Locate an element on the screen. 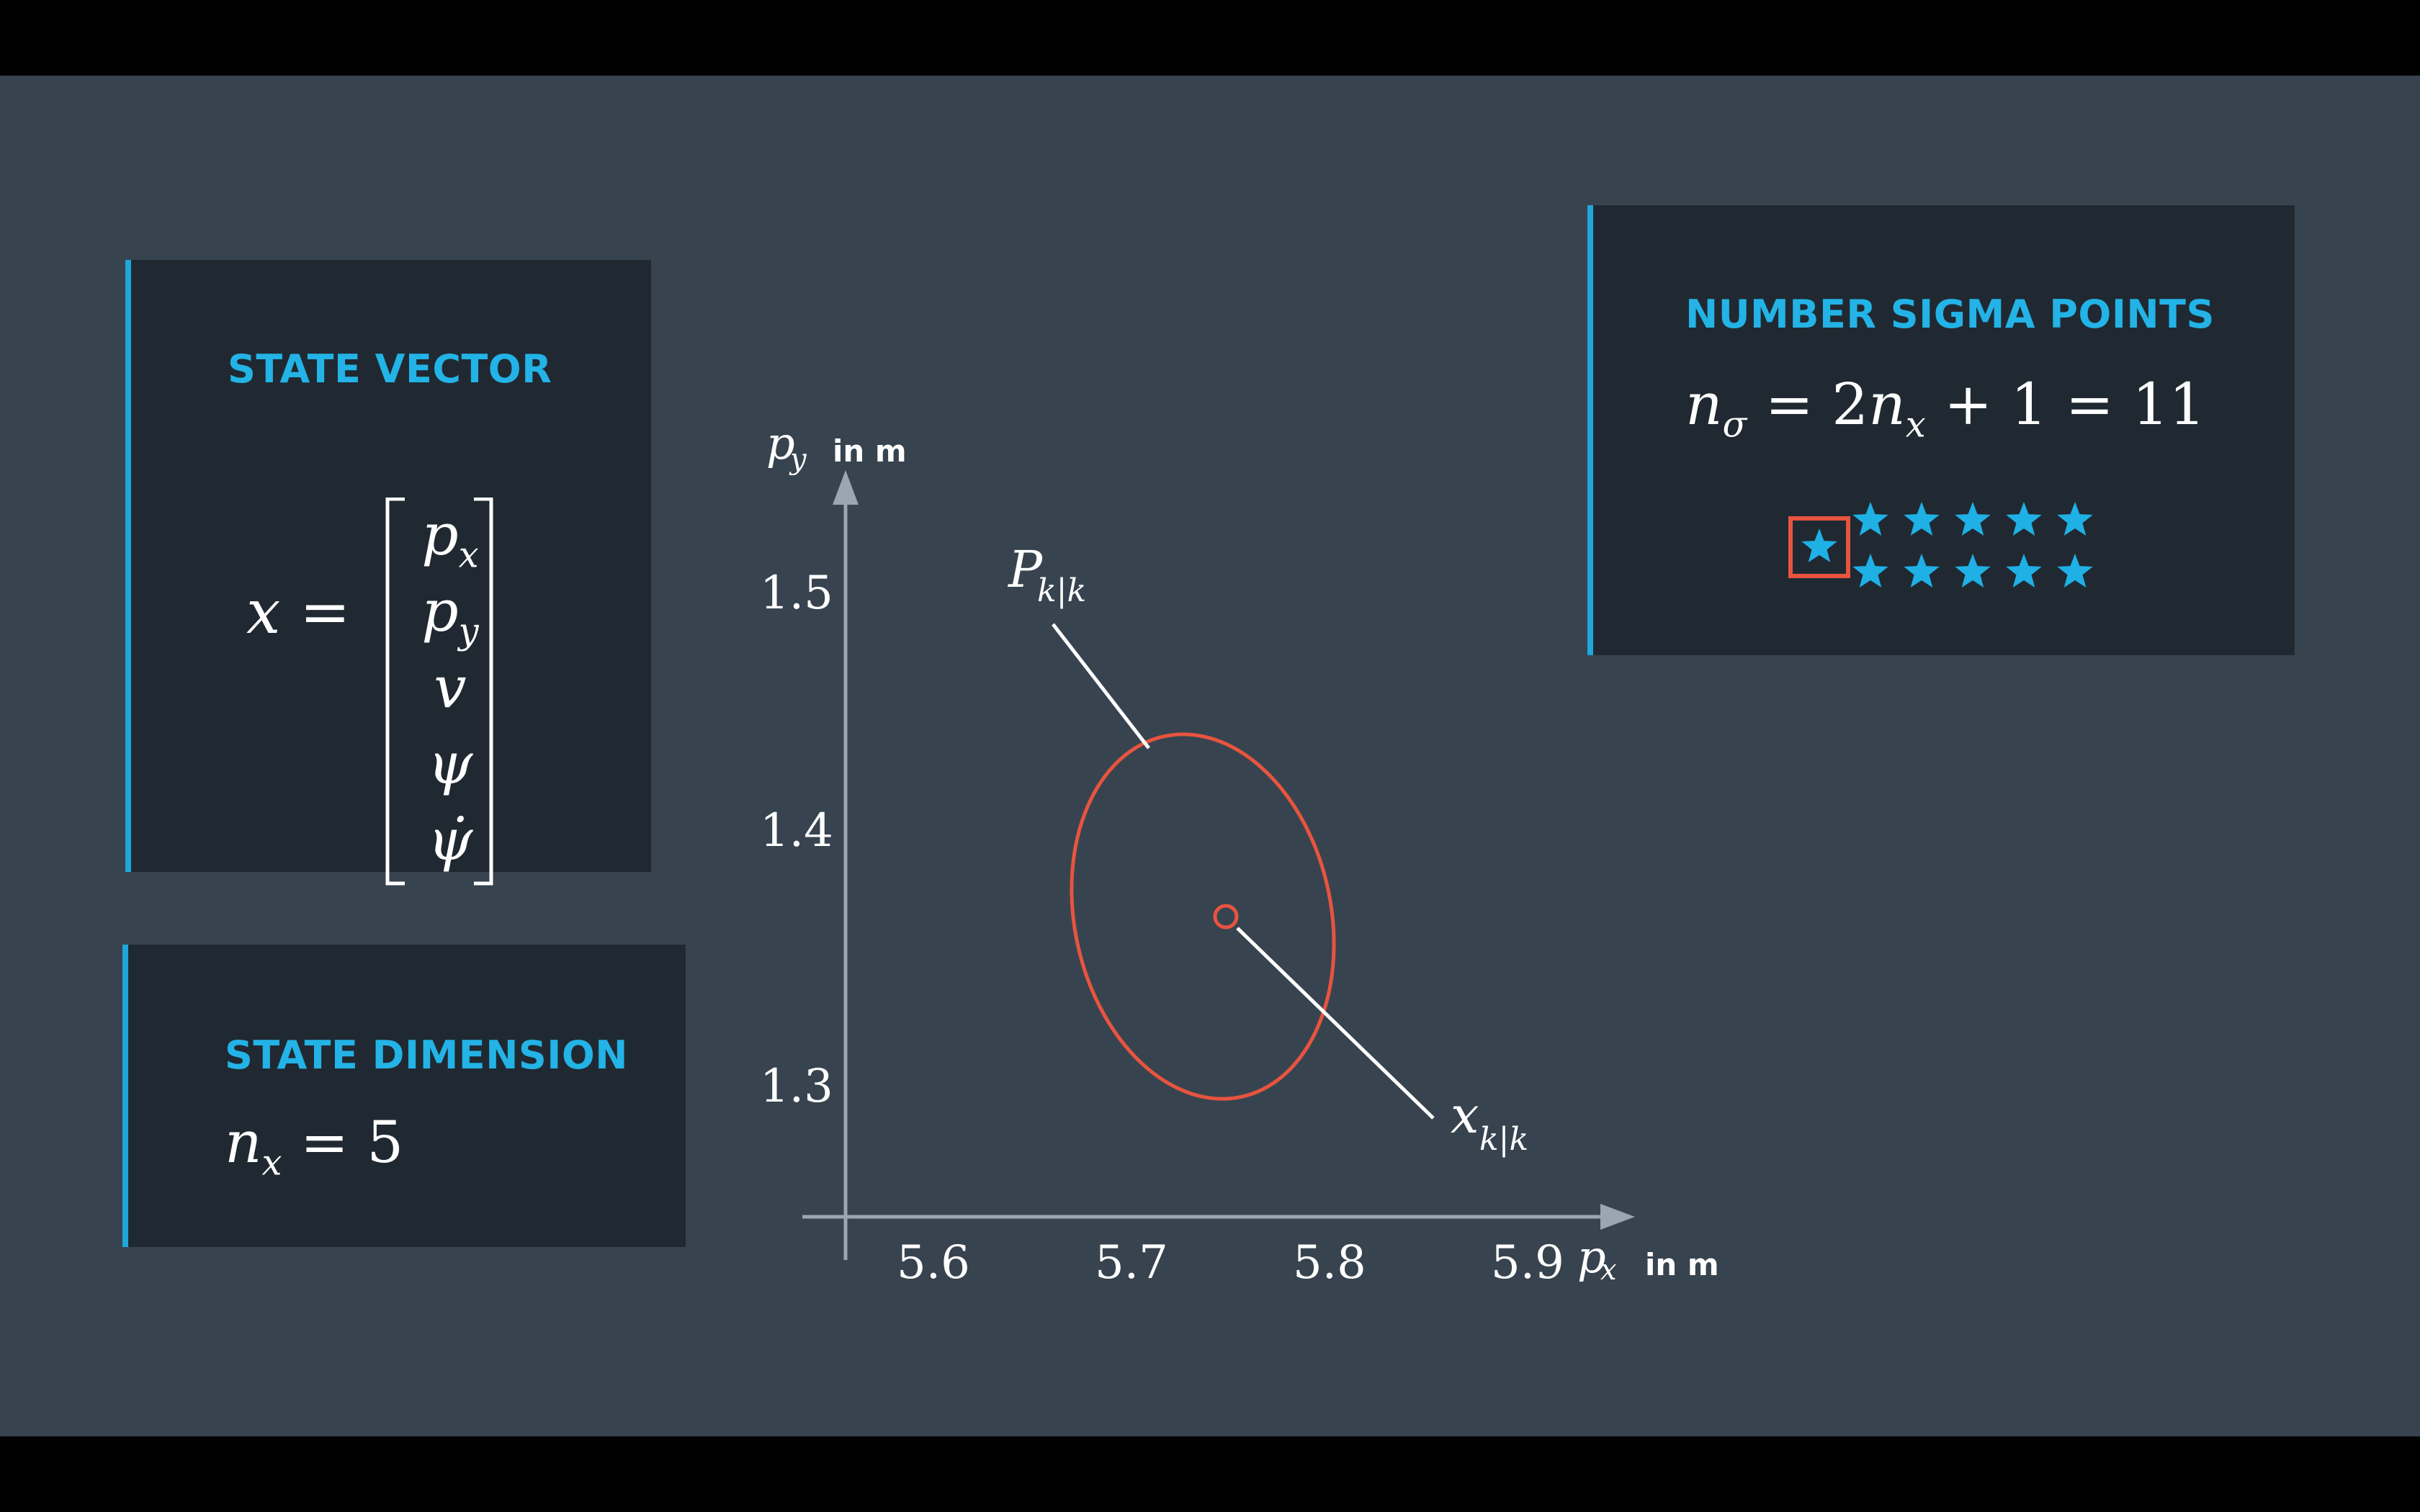 The width and height of the screenshot is (2420, 1512). highlight-box is located at coordinates (1819, 547).